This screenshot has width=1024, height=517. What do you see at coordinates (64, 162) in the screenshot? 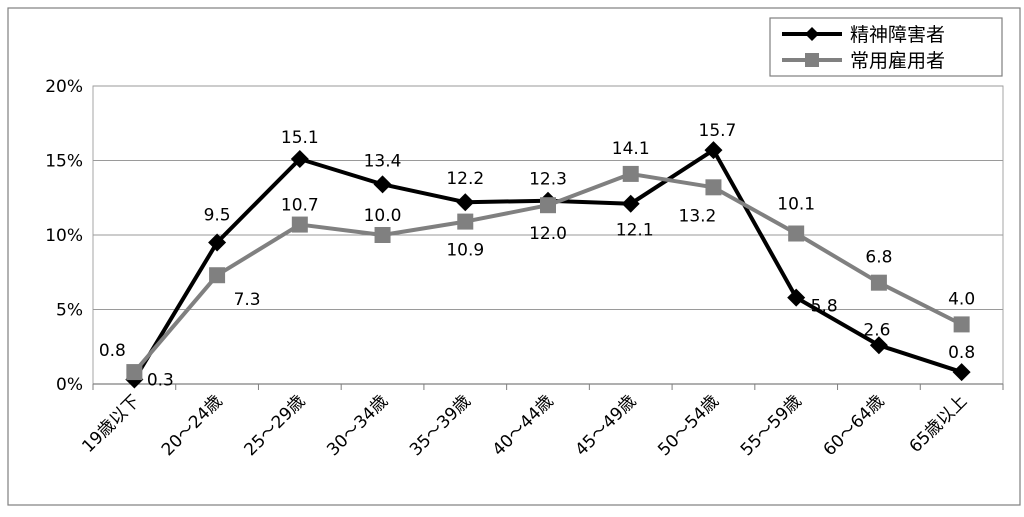
I see `y-tick-label: 15%` at bounding box center [64, 162].